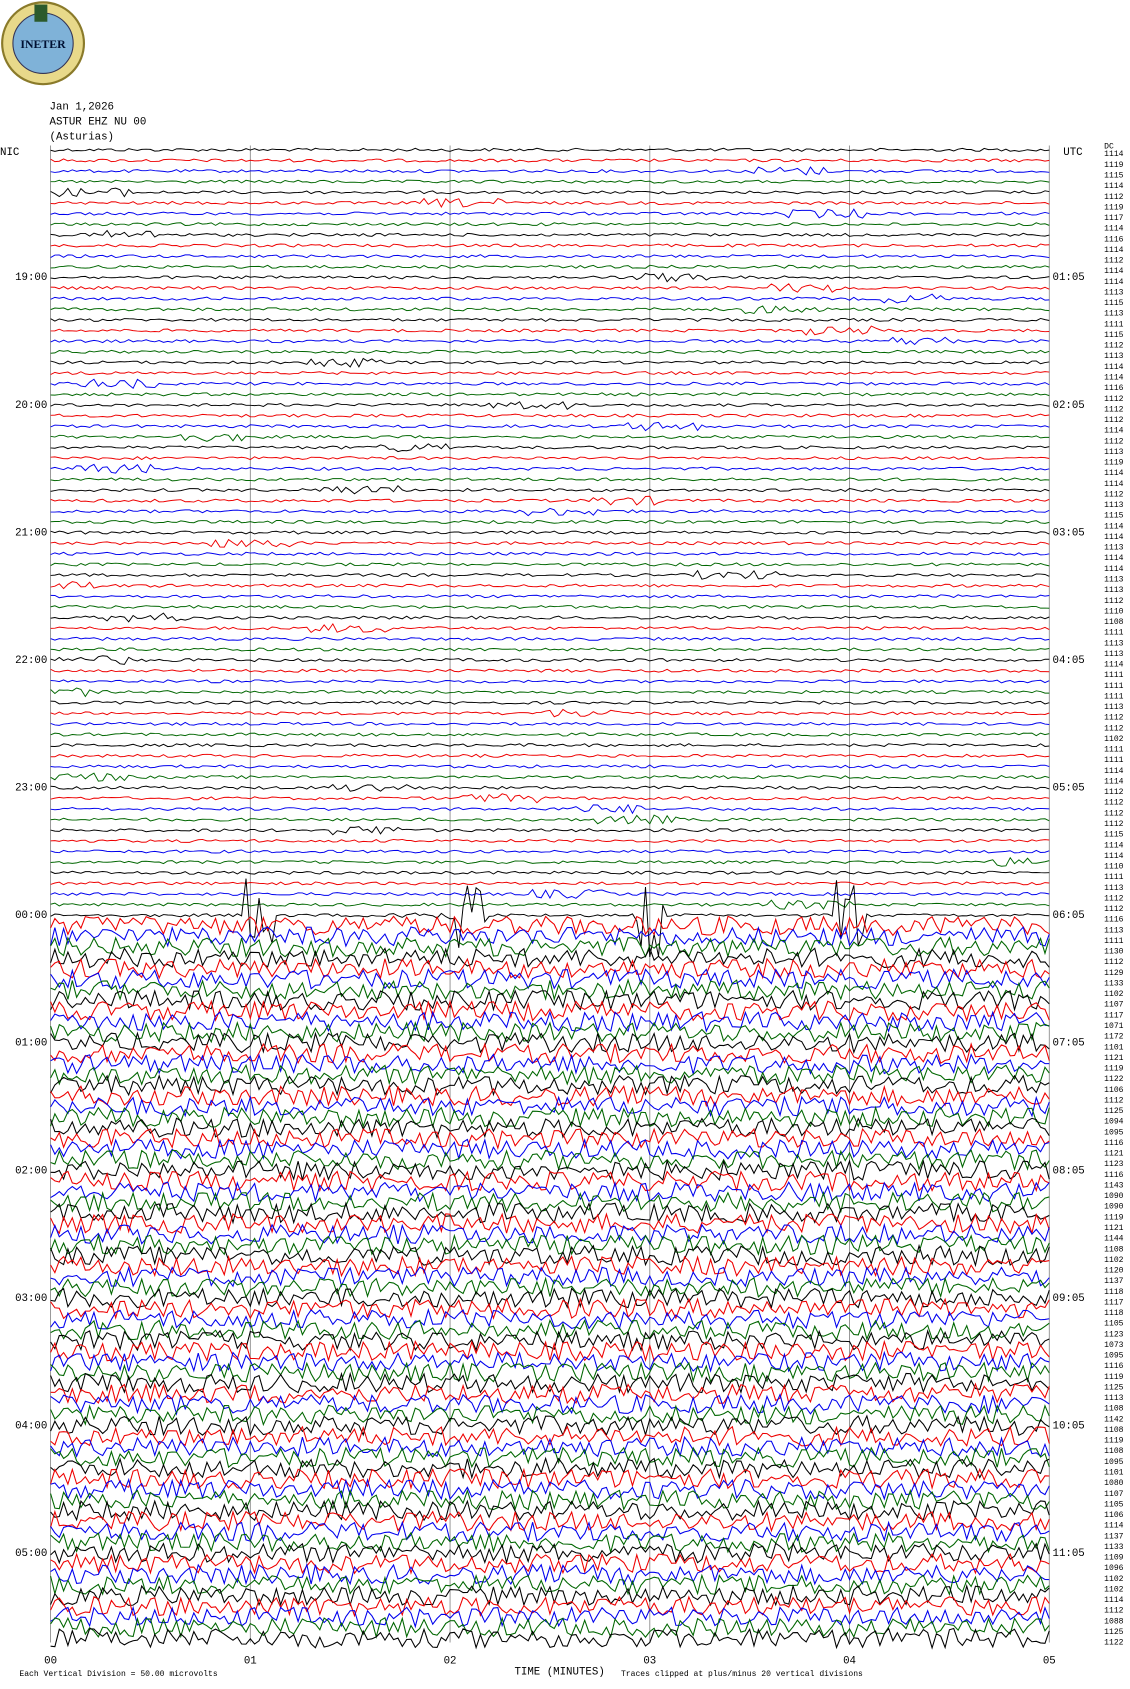 The width and height of the screenshot is (1130, 1689). Describe the element at coordinates (1049, 1662) in the screenshot. I see `x-tick-label: 05` at that location.